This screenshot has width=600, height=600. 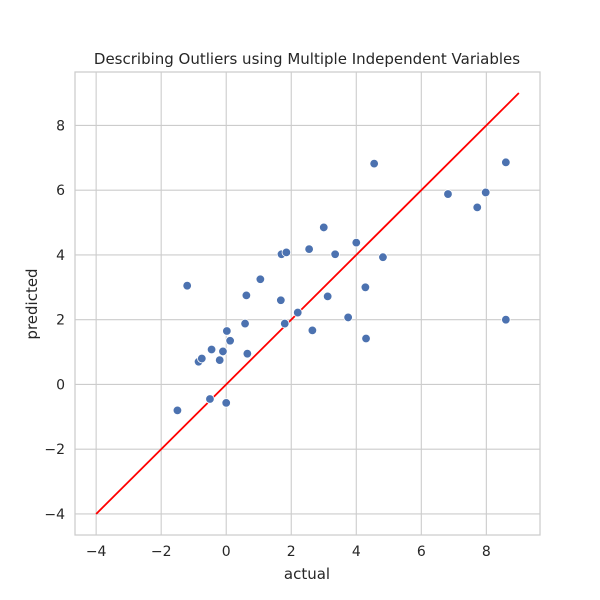 I want to click on x-tick-label: −4, so click(x=96, y=552).